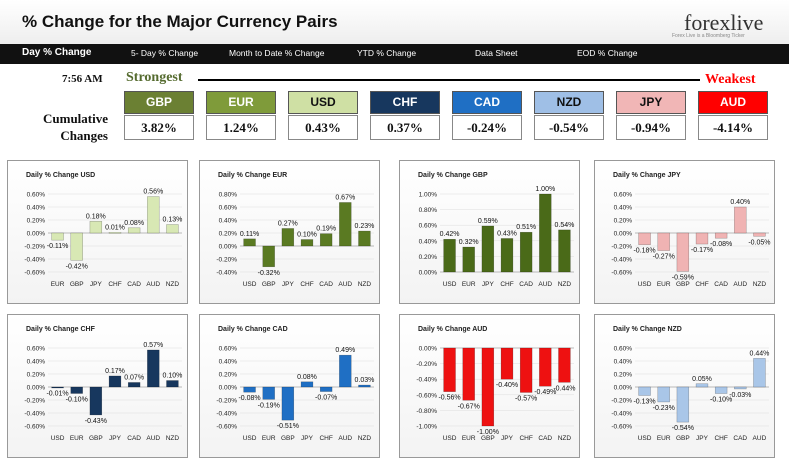 The width and height of the screenshot is (789, 466). Describe the element at coordinates (569, 102) in the screenshot. I see `currency-nzd-label: NZD` at that location.